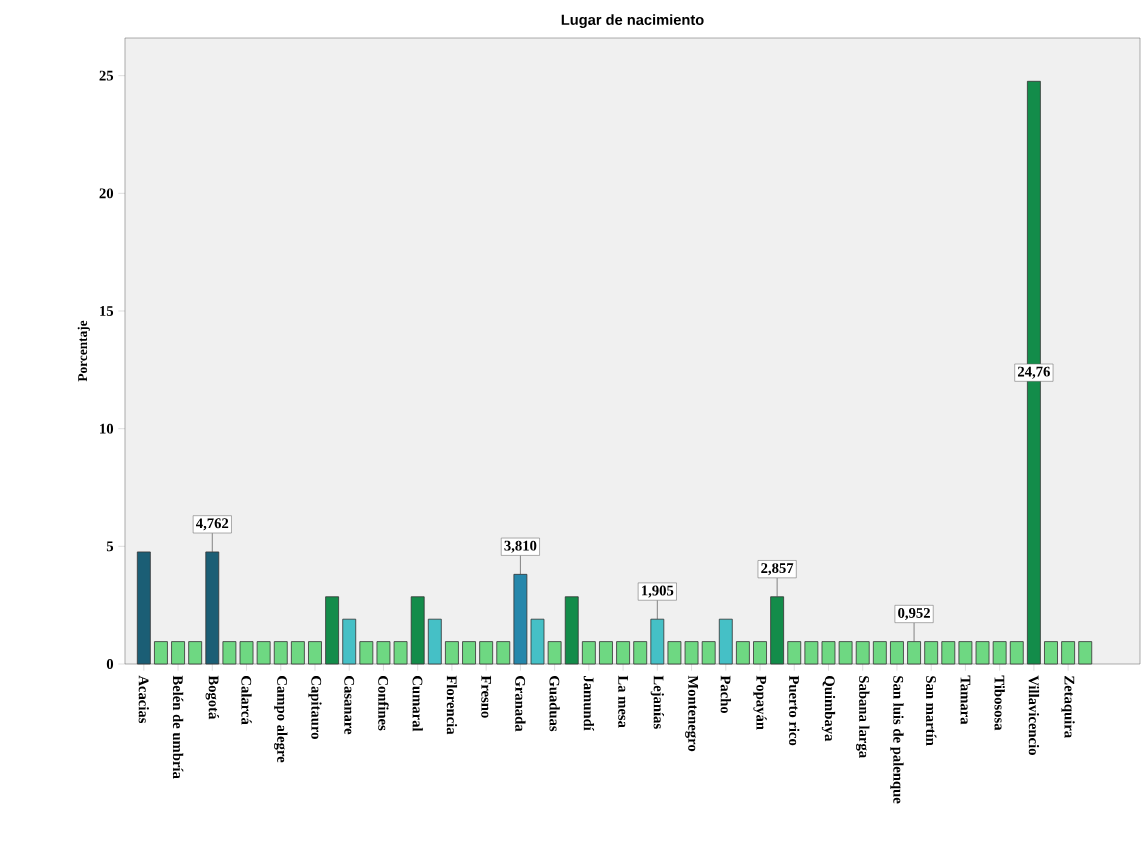  What do you see at coordinates (1034, 715) in the screenshot?
I see `x-tick-label: Villavicencio` at bounding box center [1034, 715].